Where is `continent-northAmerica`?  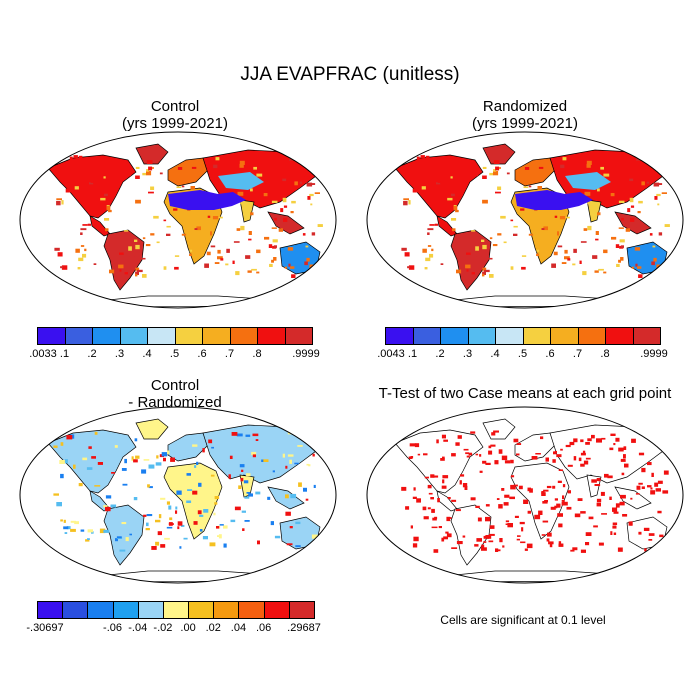 continent-northAmerica is located at coordinates (439, 186).